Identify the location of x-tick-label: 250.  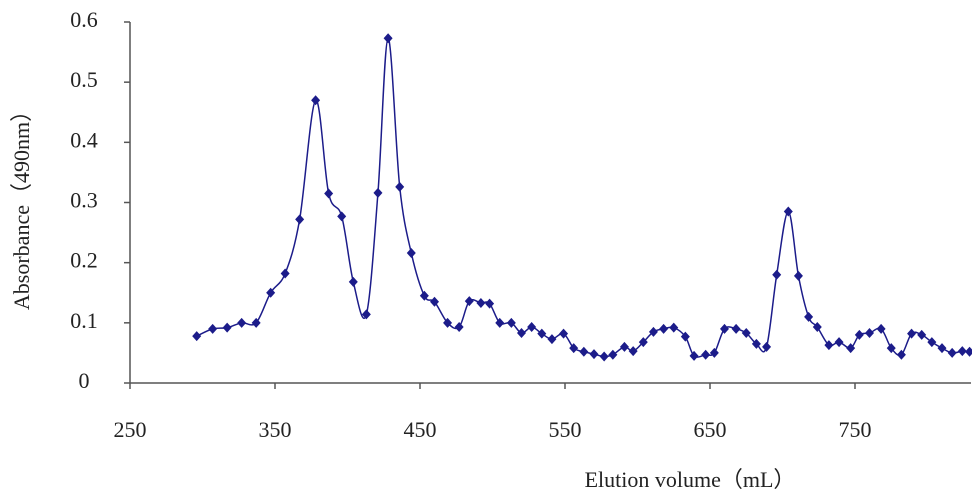
(130, 429).